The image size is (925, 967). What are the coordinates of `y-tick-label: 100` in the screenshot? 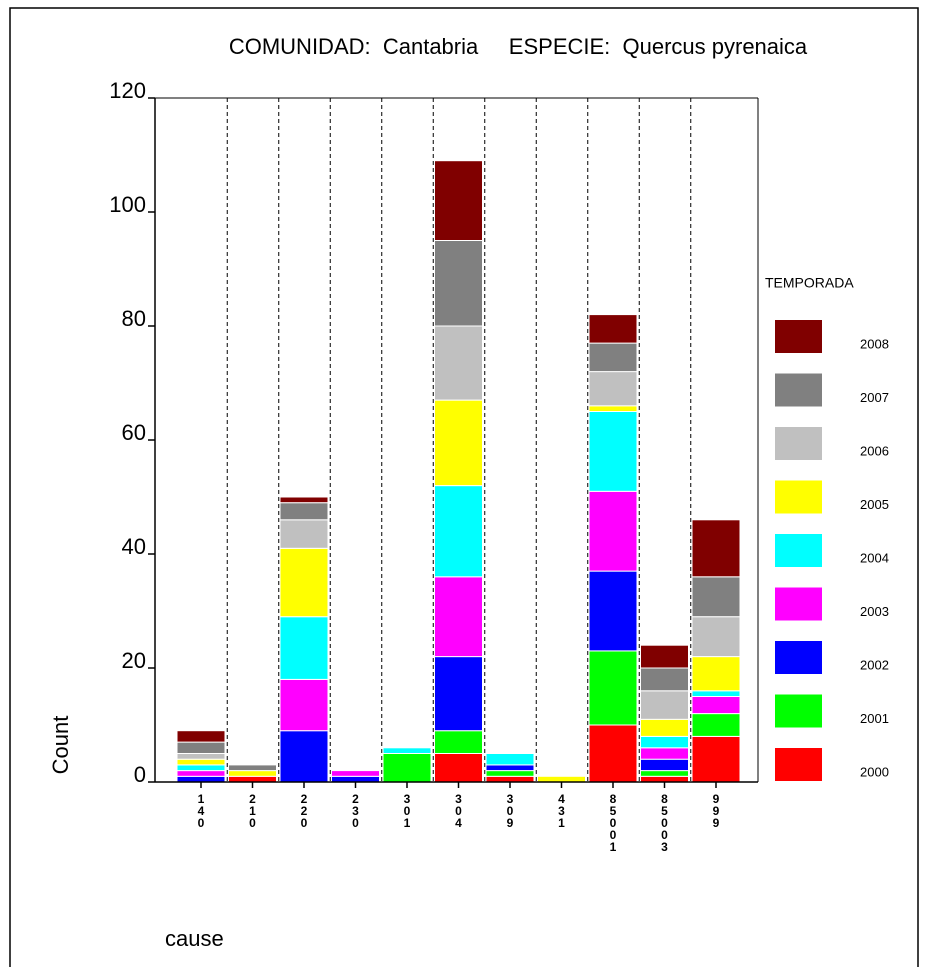 It's located at (127, 204).